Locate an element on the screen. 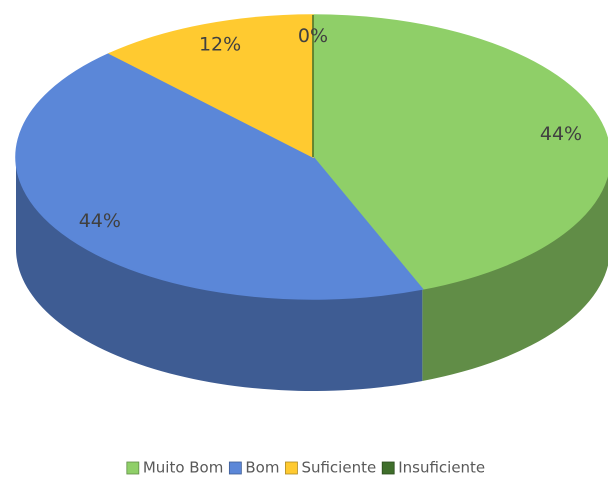 The width and height of the screenshot is (608, 489). legend-label: Bom is located at coordinates (262, 468).